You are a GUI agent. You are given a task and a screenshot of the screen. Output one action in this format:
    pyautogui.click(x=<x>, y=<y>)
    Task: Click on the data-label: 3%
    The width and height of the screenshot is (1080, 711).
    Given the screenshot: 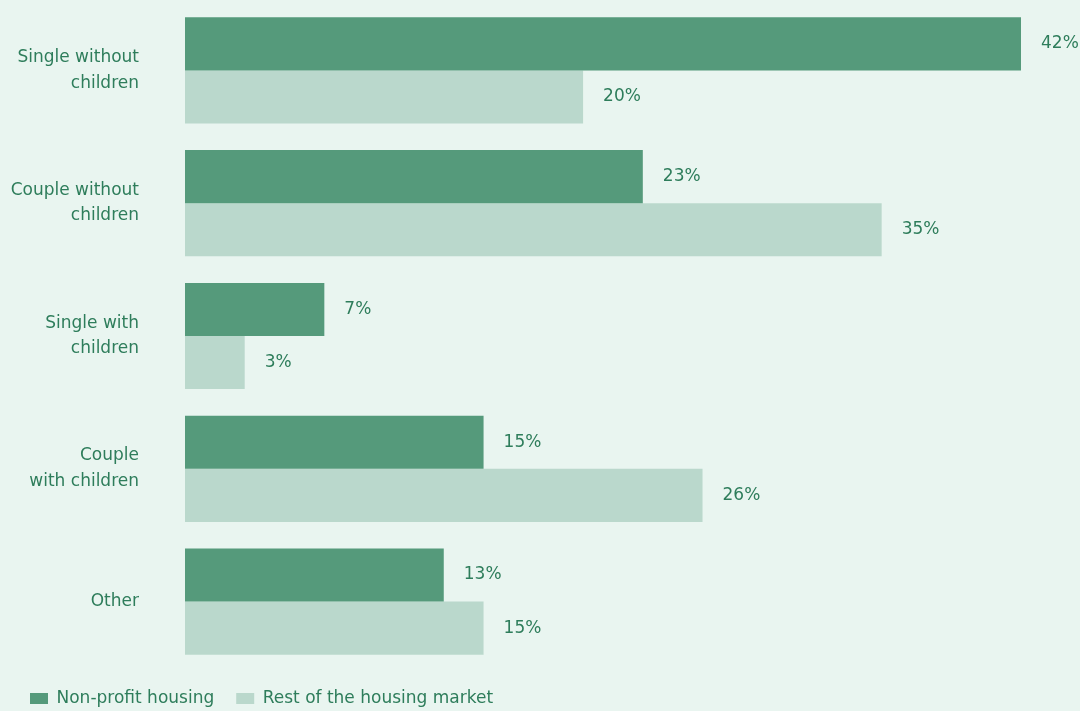 What is the action you would take?
    pyautogui.click(x=278, y=360)
    